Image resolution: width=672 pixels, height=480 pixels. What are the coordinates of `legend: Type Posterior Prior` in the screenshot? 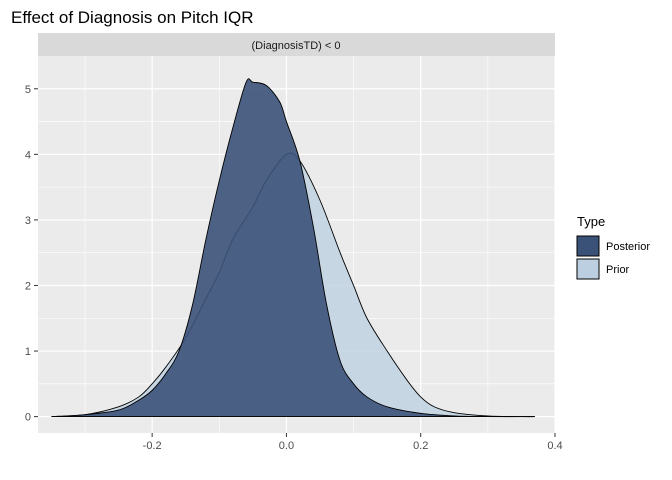 It's located at (613, 247).